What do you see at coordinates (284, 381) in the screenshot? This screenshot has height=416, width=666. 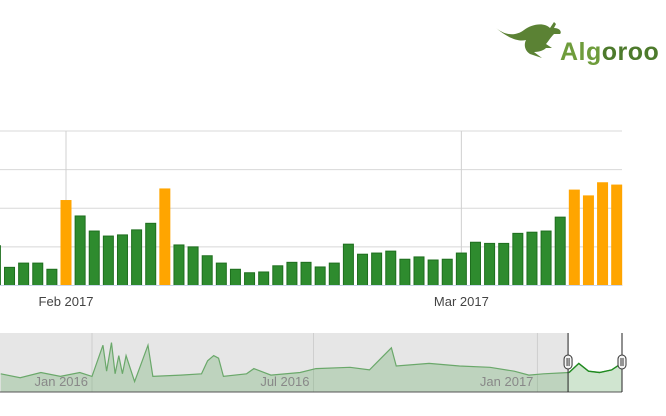 I see `navigator-tick-label: Jul 2016` at bounding box center [284, 381].